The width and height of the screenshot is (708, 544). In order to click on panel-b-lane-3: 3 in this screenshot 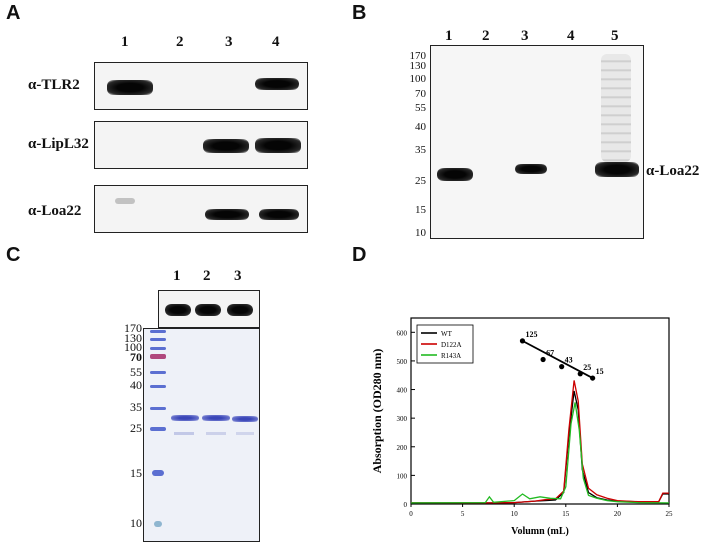, I will do `click(525, 36)`.